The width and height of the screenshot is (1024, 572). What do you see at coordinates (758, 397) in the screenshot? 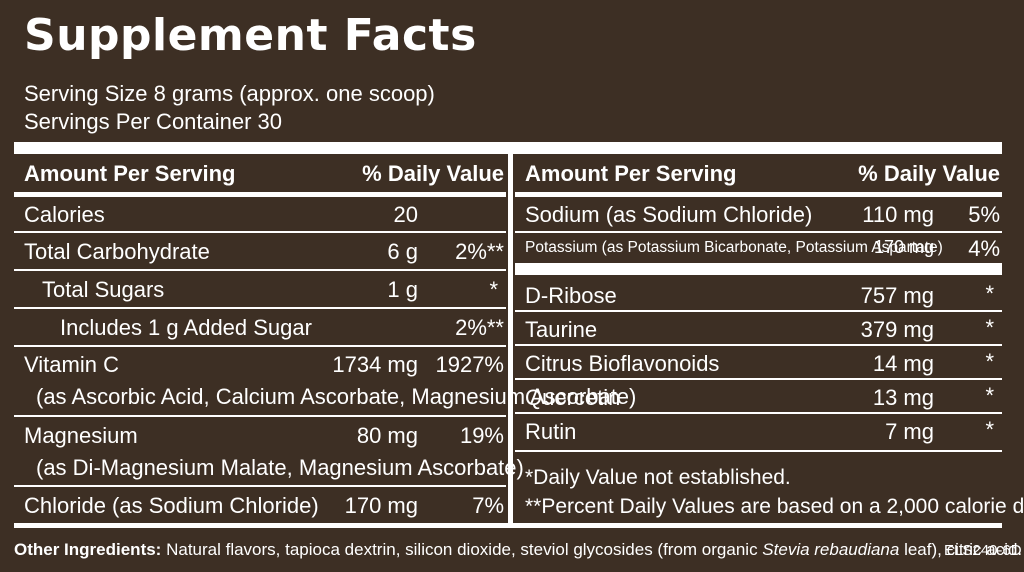
I see `table-row: Quercetin 13 mg *` at bounding box center [758, 397].